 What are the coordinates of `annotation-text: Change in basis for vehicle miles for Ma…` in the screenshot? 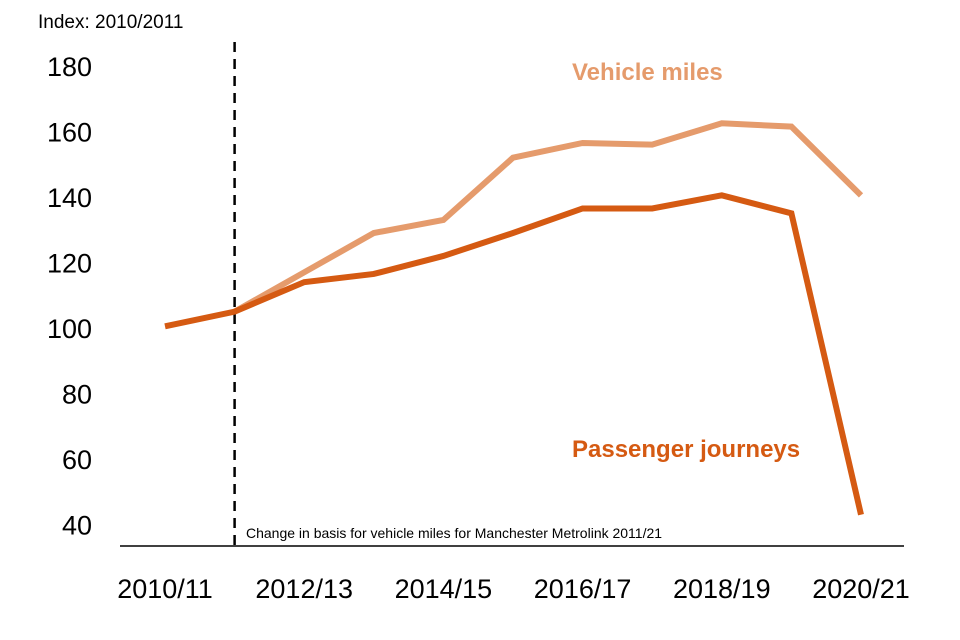 It's located at (454, 533).